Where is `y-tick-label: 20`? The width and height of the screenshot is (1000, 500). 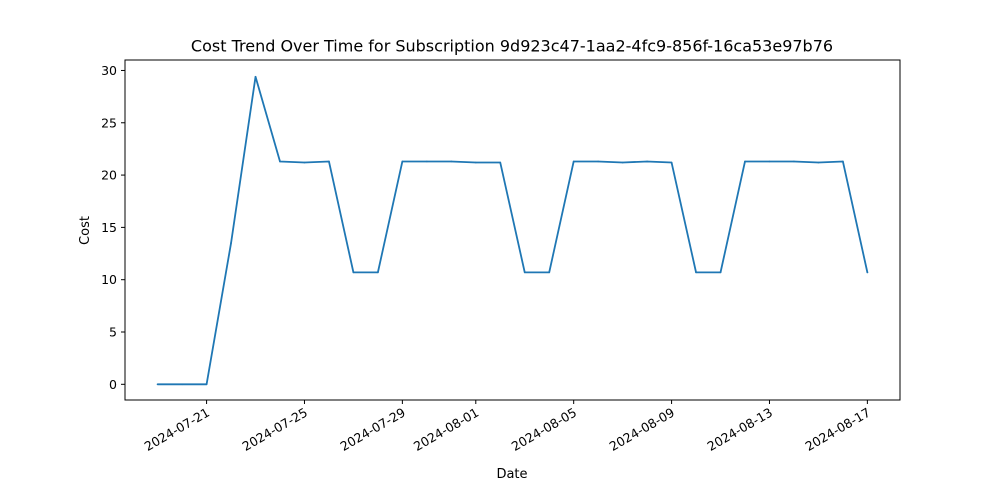 y-tick-label: 20 is located at coordinates (109, 175).